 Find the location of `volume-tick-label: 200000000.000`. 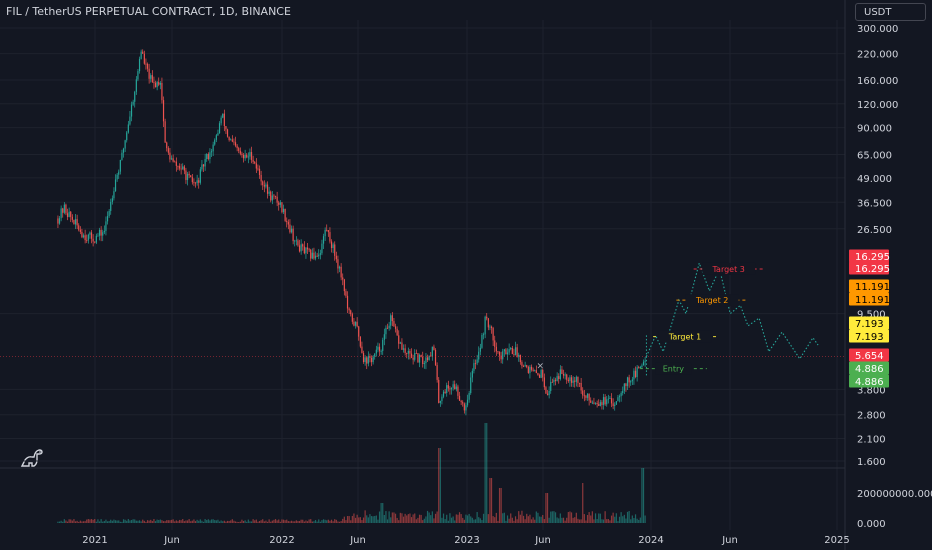

volume-tick-label: 200000000.000 is located at coordinates (894, 494).